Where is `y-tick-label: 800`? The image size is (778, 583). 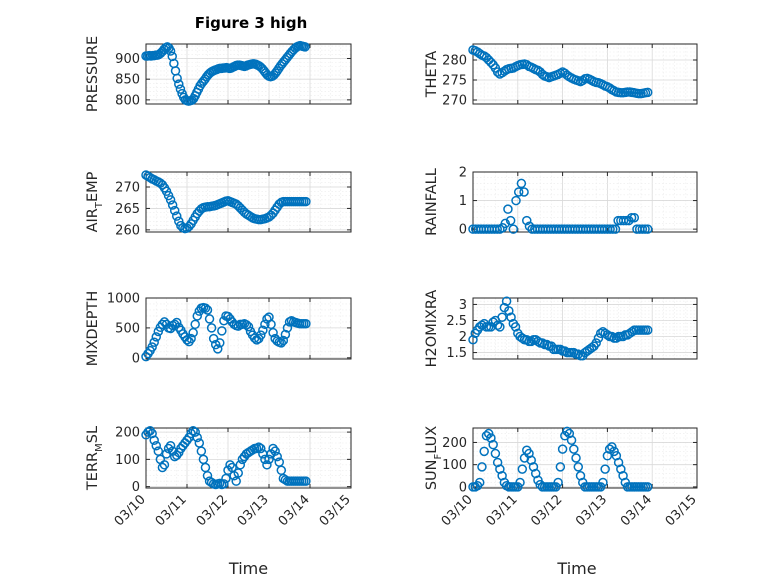 y-tick-label: 800 is located at coordinates (127, 100).